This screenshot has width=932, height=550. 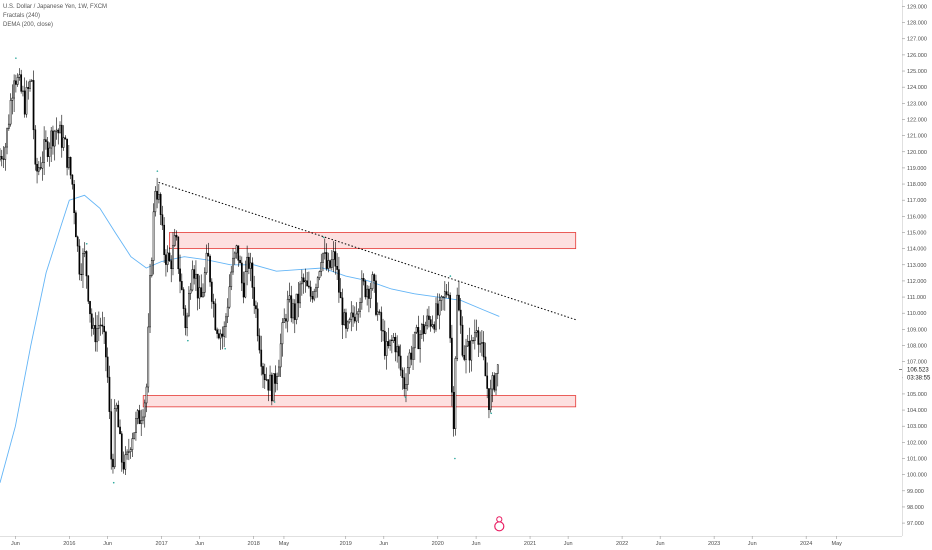 What do you see at coordinates (28, 25) in the screenshot?
I see `dema-indicator-label: DEMA (200, close)` at bounding box center [28, 25].